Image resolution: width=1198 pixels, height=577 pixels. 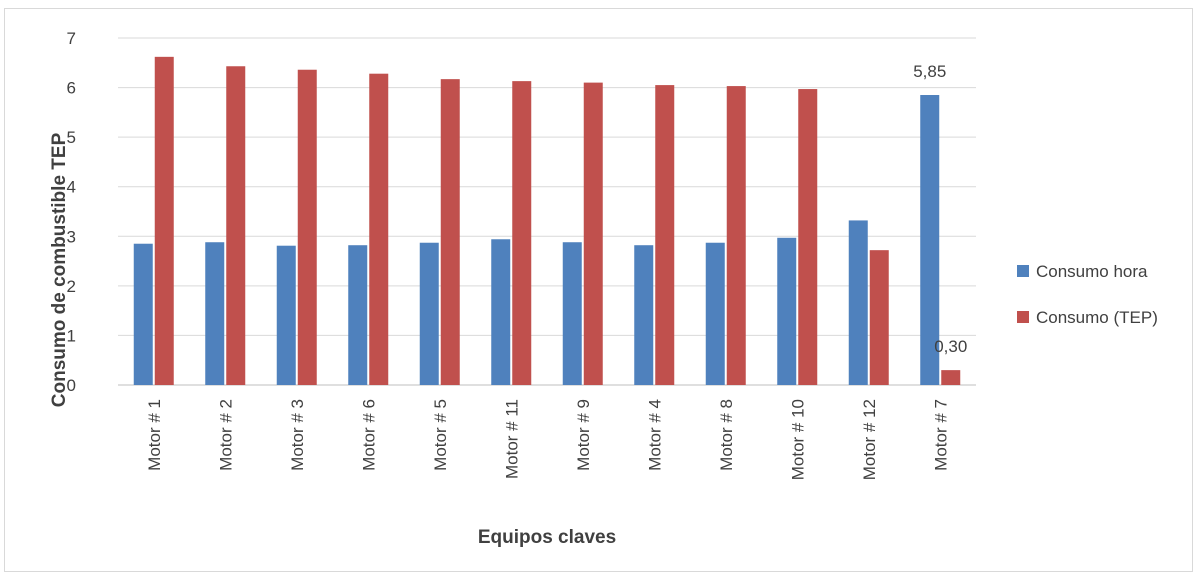 I want to click on legend-swatch-consumo-hora, so click(x=1023, y=271).